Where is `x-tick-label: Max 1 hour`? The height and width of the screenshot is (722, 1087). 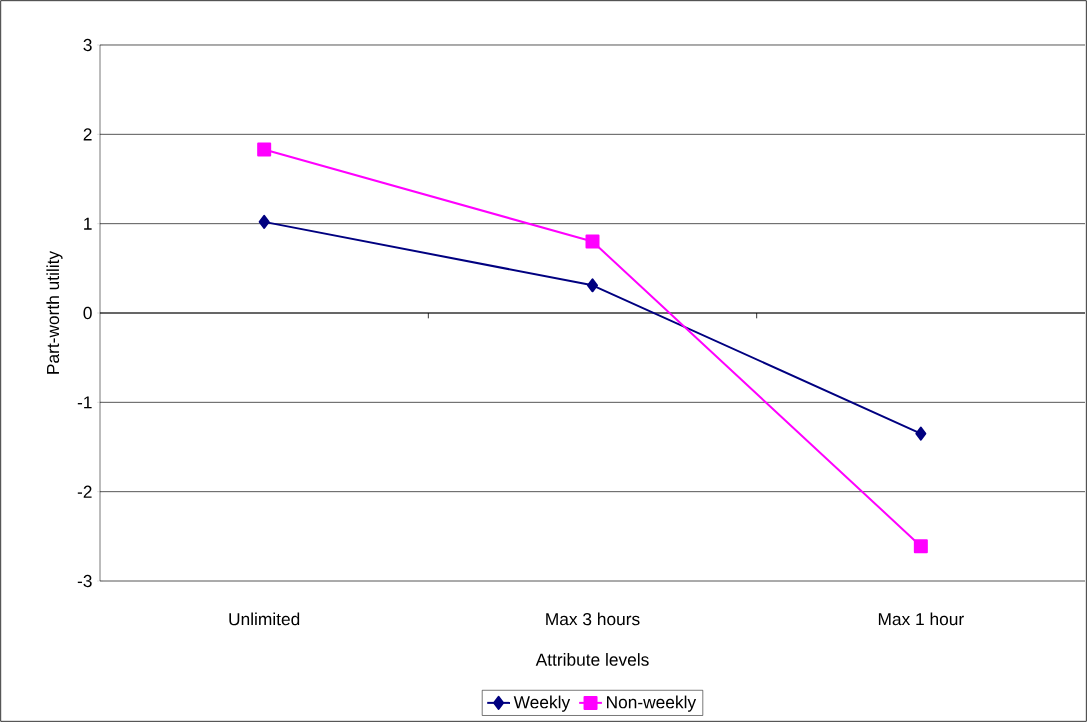
x-tick-label: Max 1 hour is located at coordinates (921, 619).